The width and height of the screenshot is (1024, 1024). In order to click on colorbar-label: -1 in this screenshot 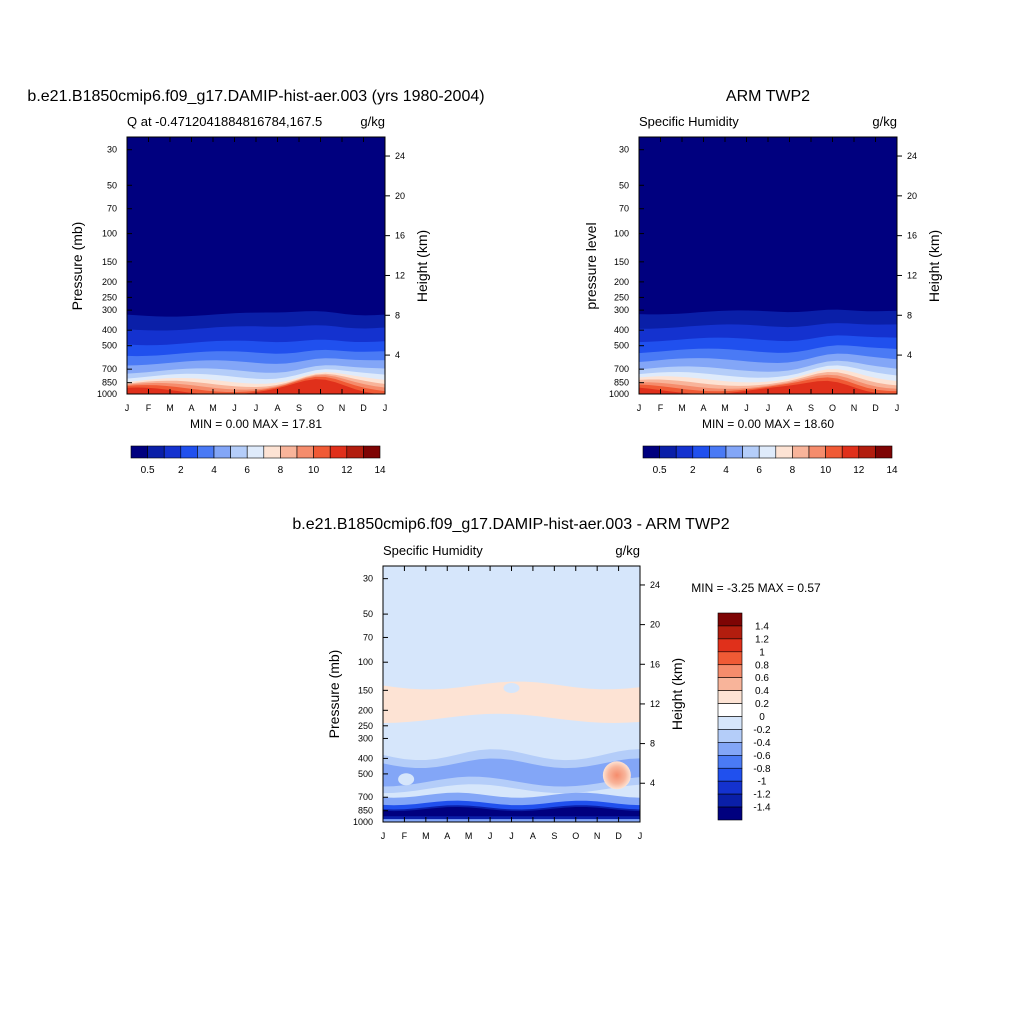, I will do `click(762, 782)`.